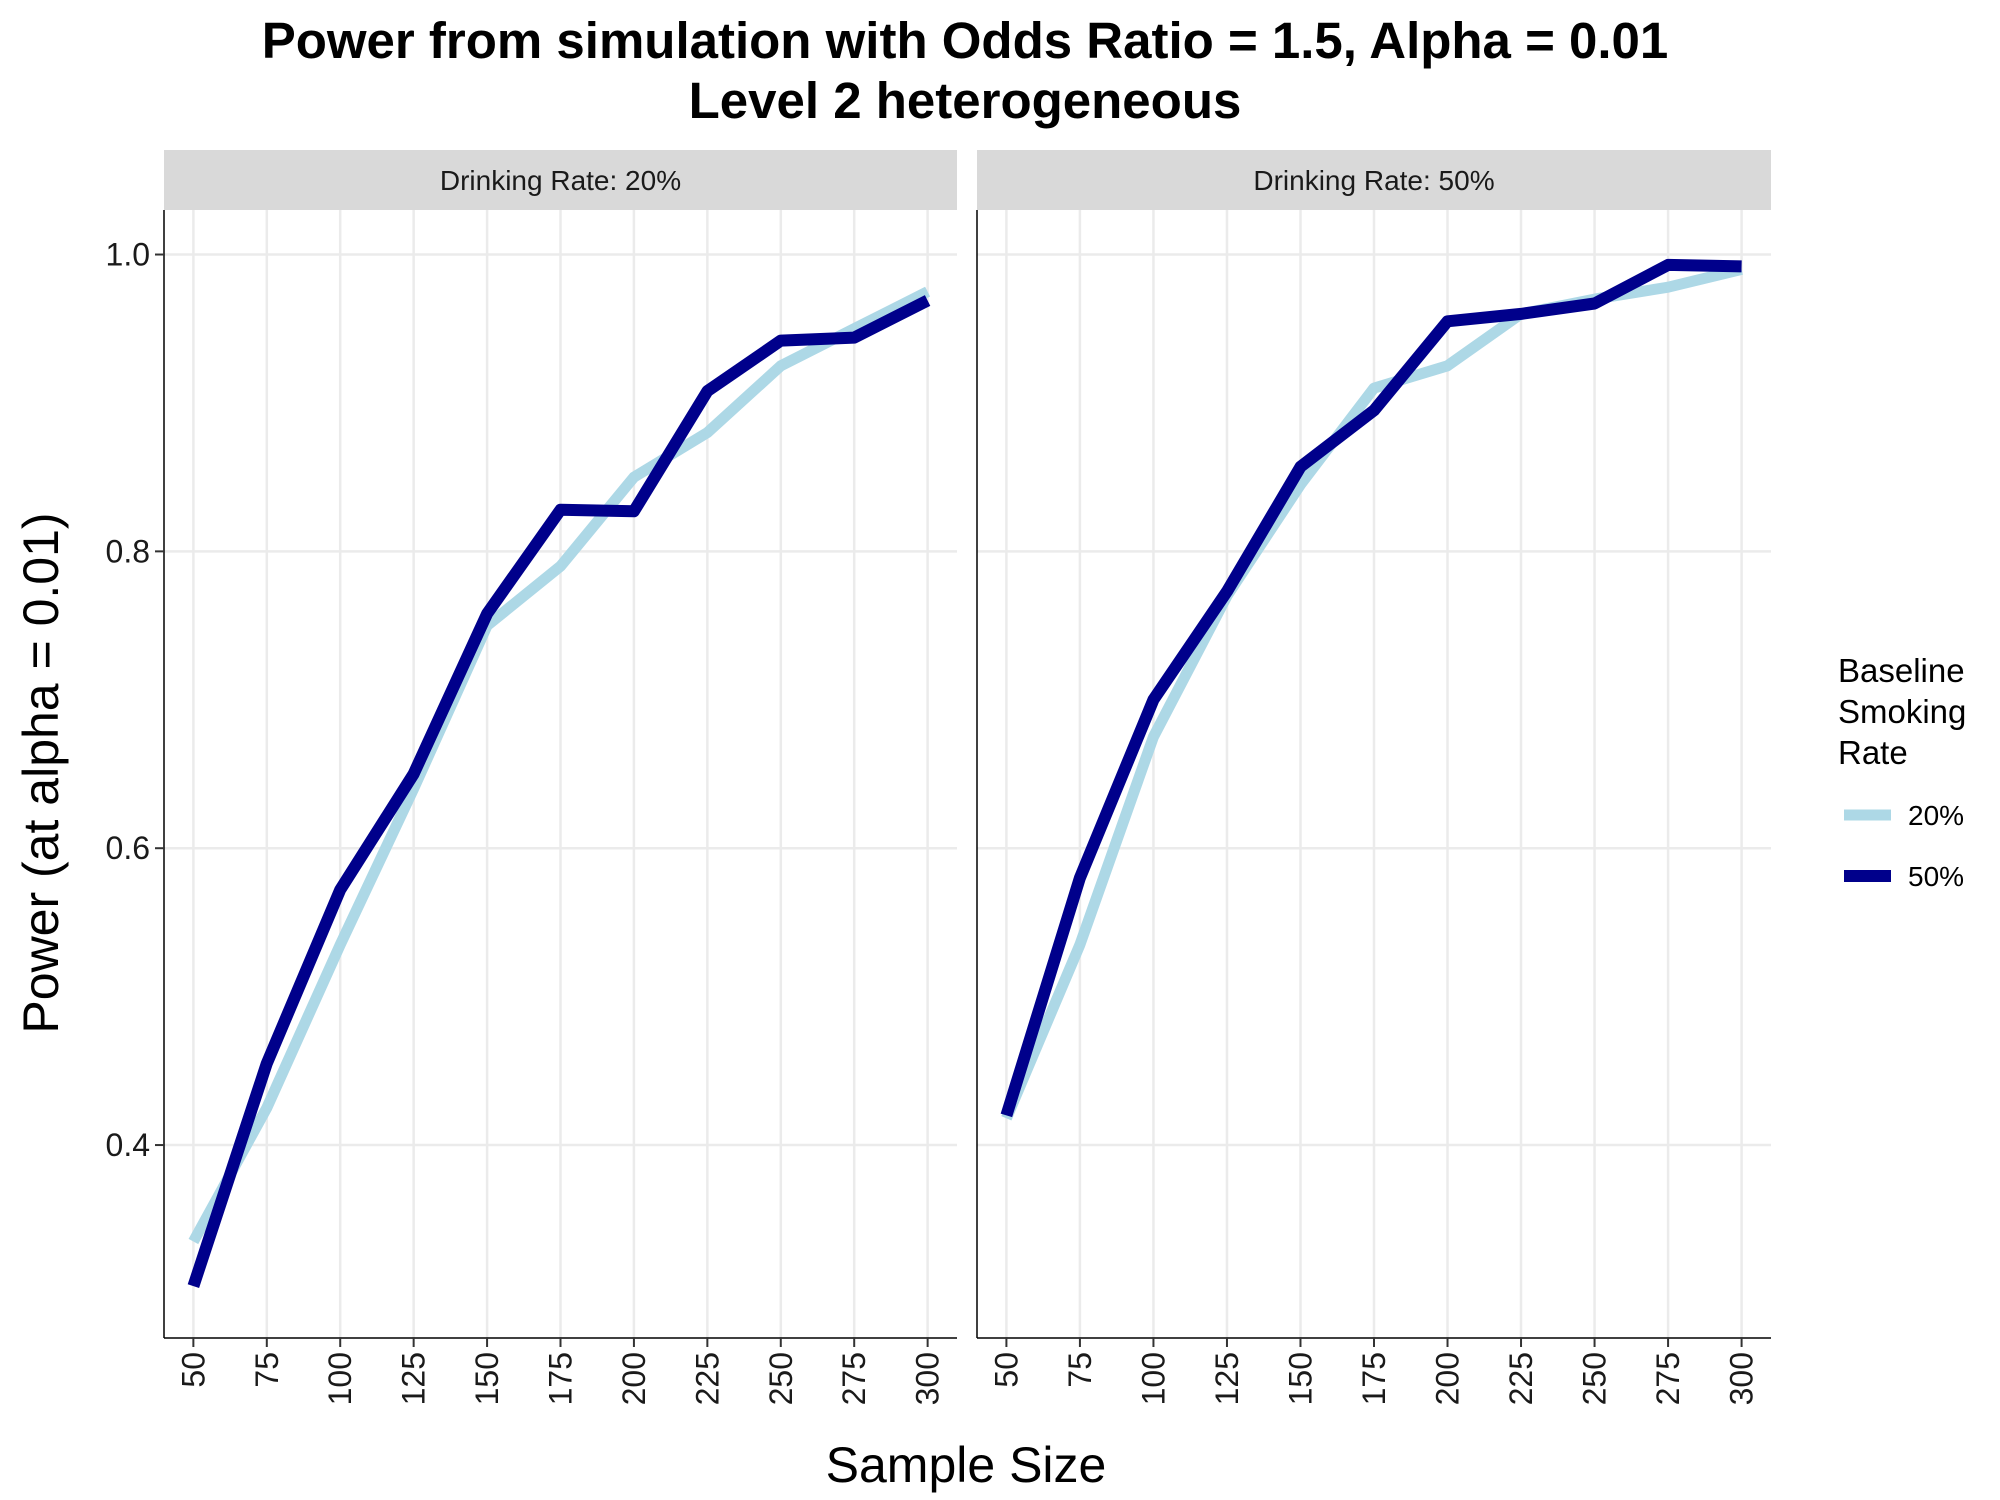  Describe the element at coordinates (41, 772) in the screenshot. I see `y-axis-title: Power (at alpha = 0.01)` at that location.